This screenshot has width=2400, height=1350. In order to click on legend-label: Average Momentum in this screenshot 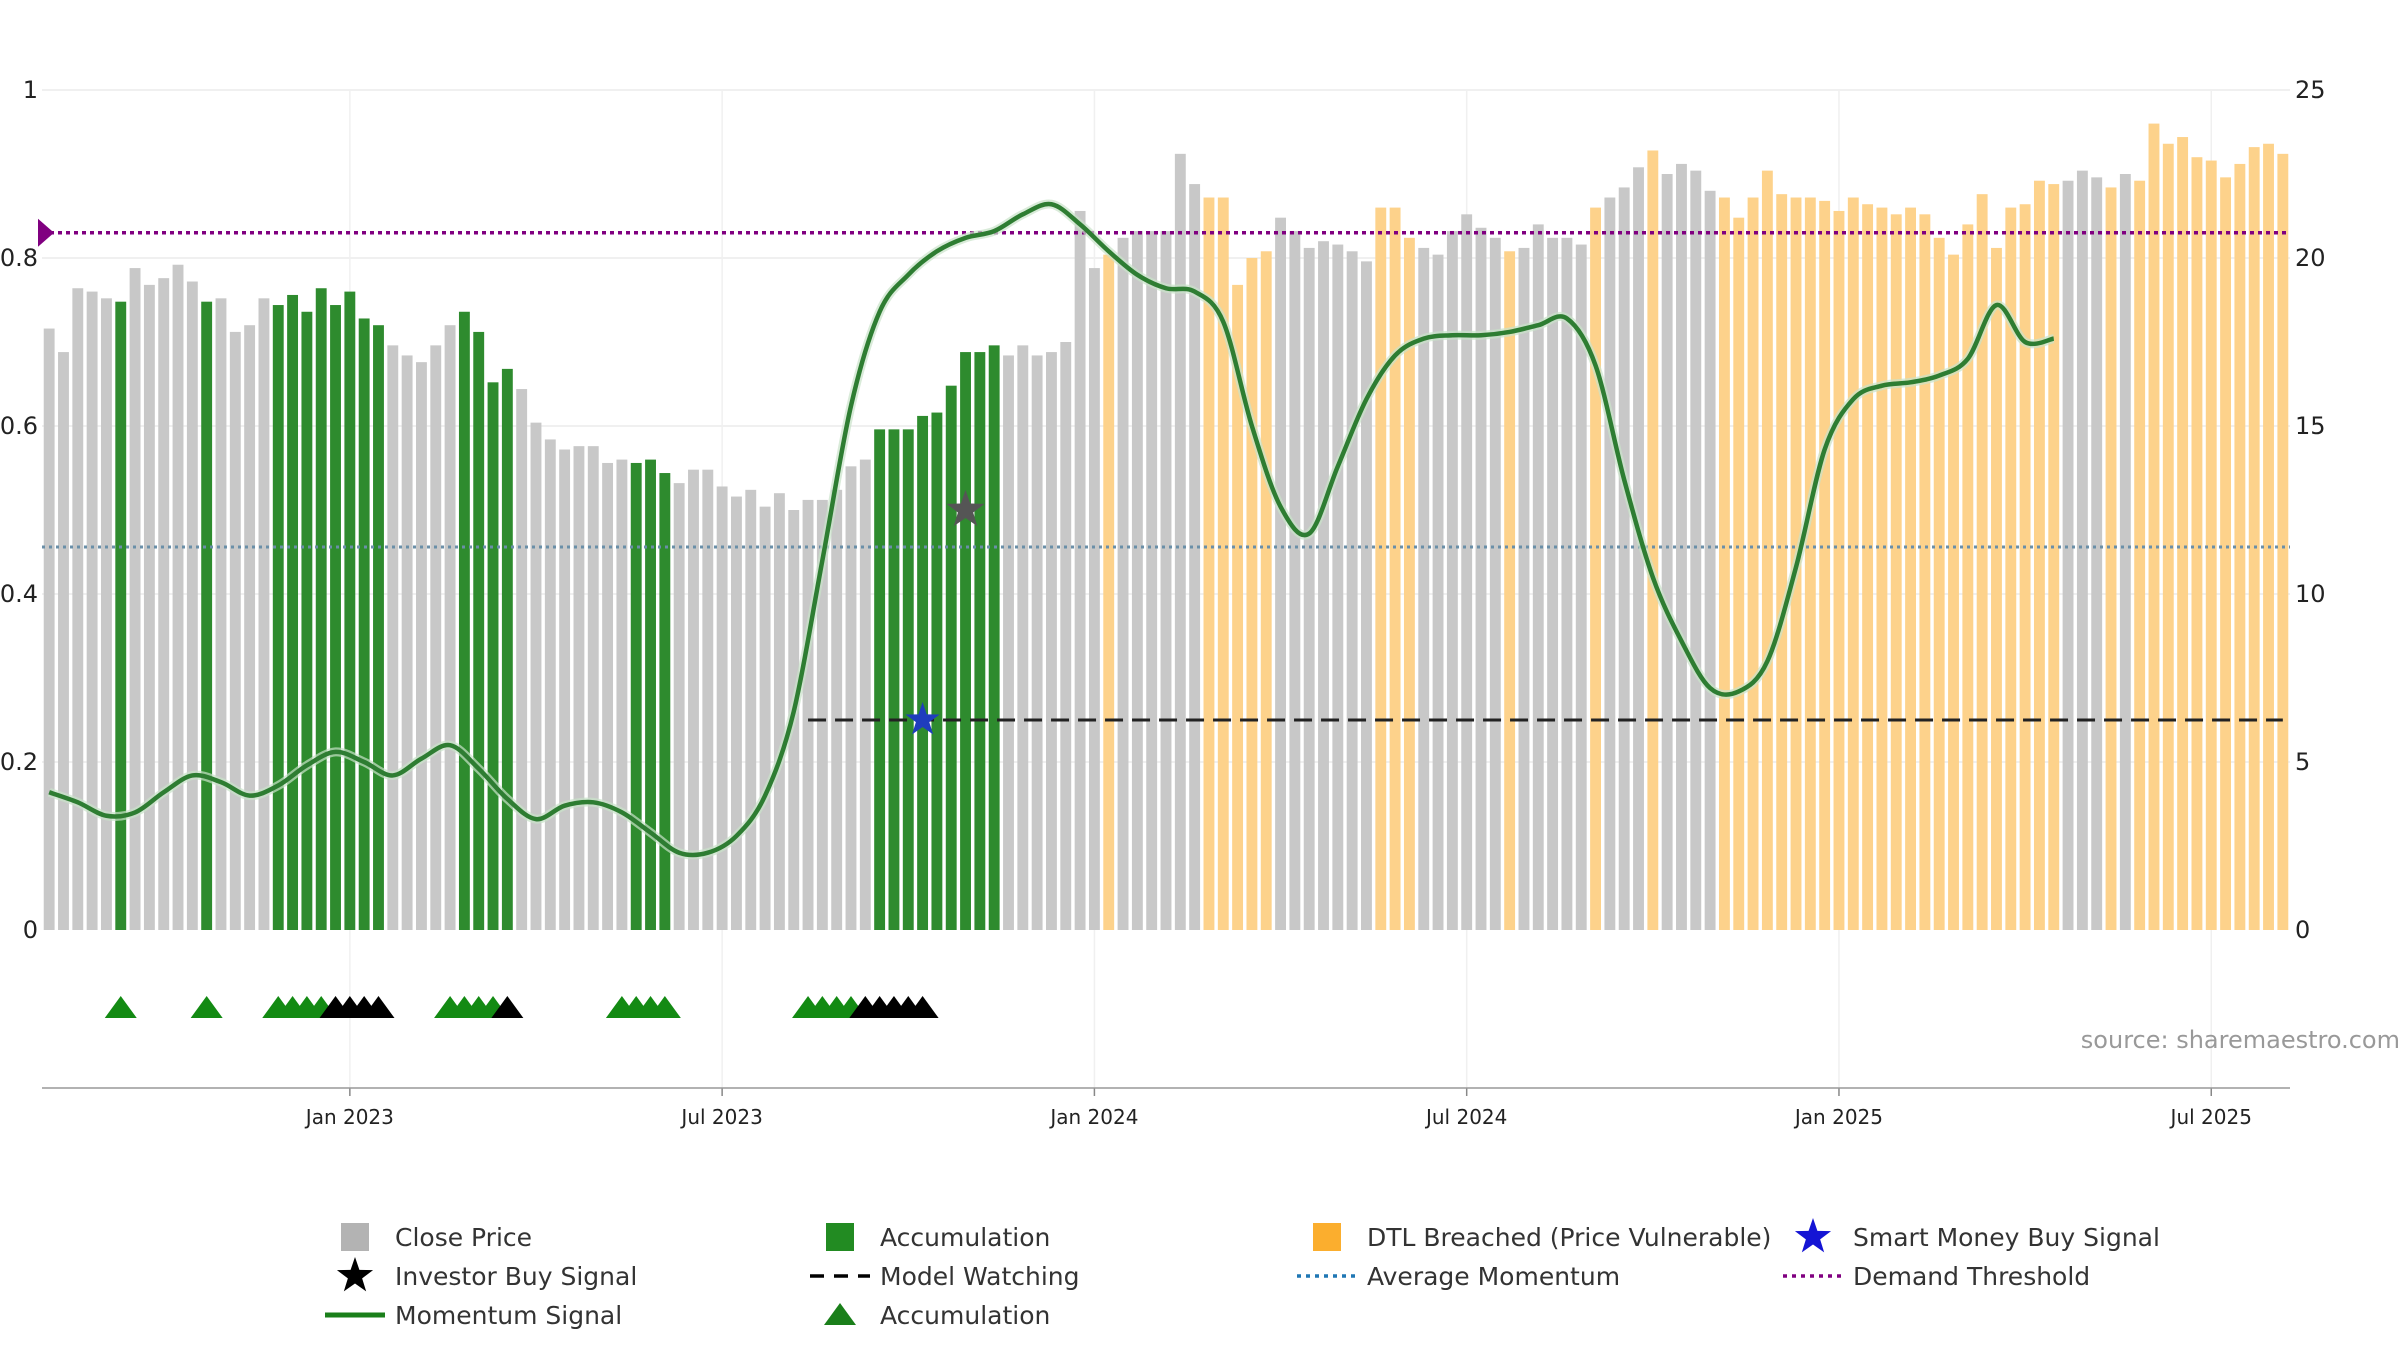, I will do `click(1493, 1276)`.